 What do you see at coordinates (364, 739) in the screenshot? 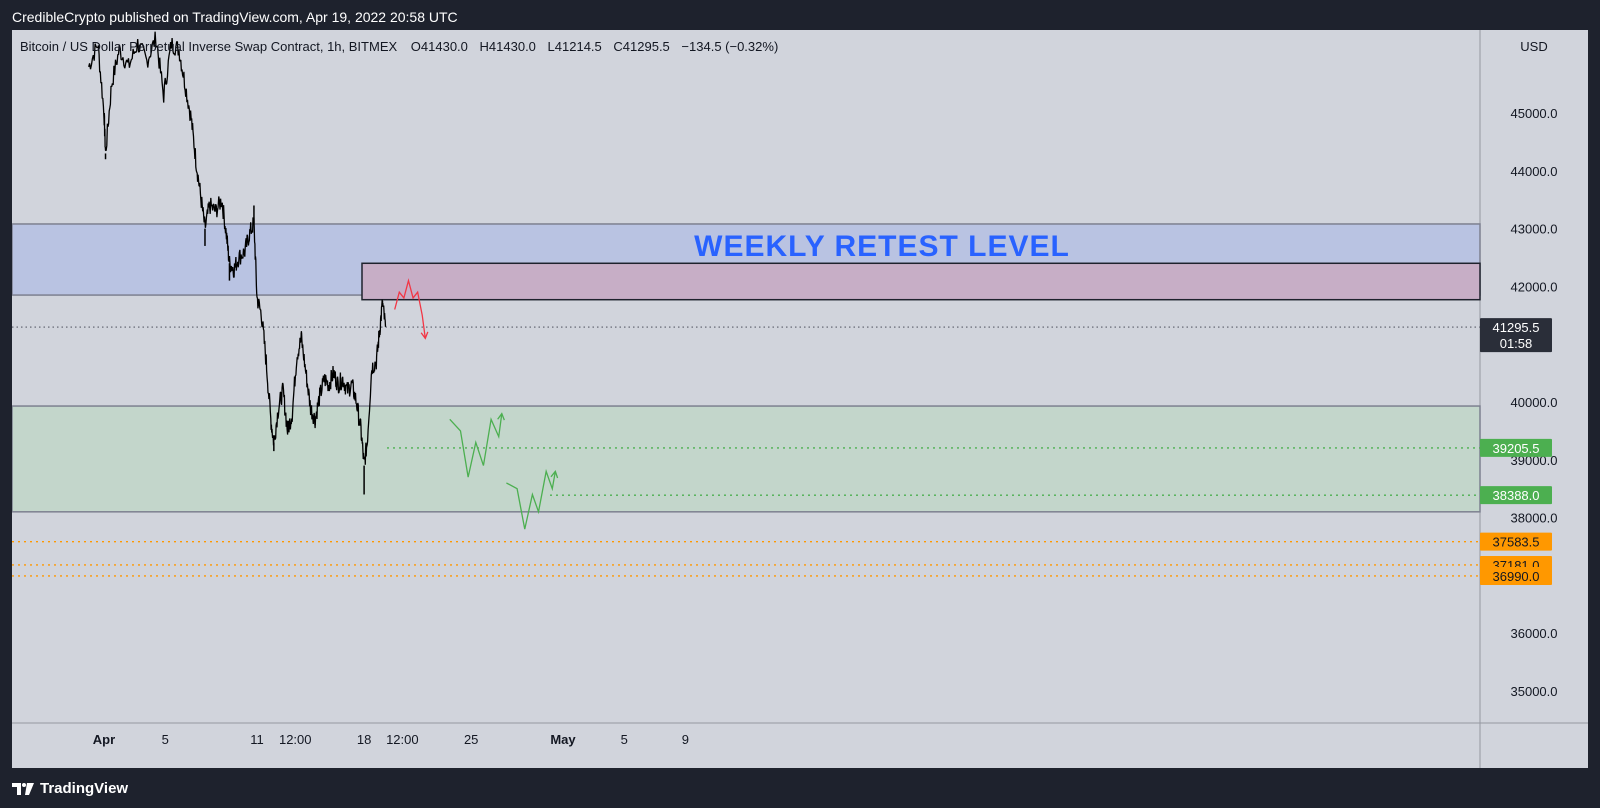
I see `x-tick-label: 18` at bounding box center [364, 739].